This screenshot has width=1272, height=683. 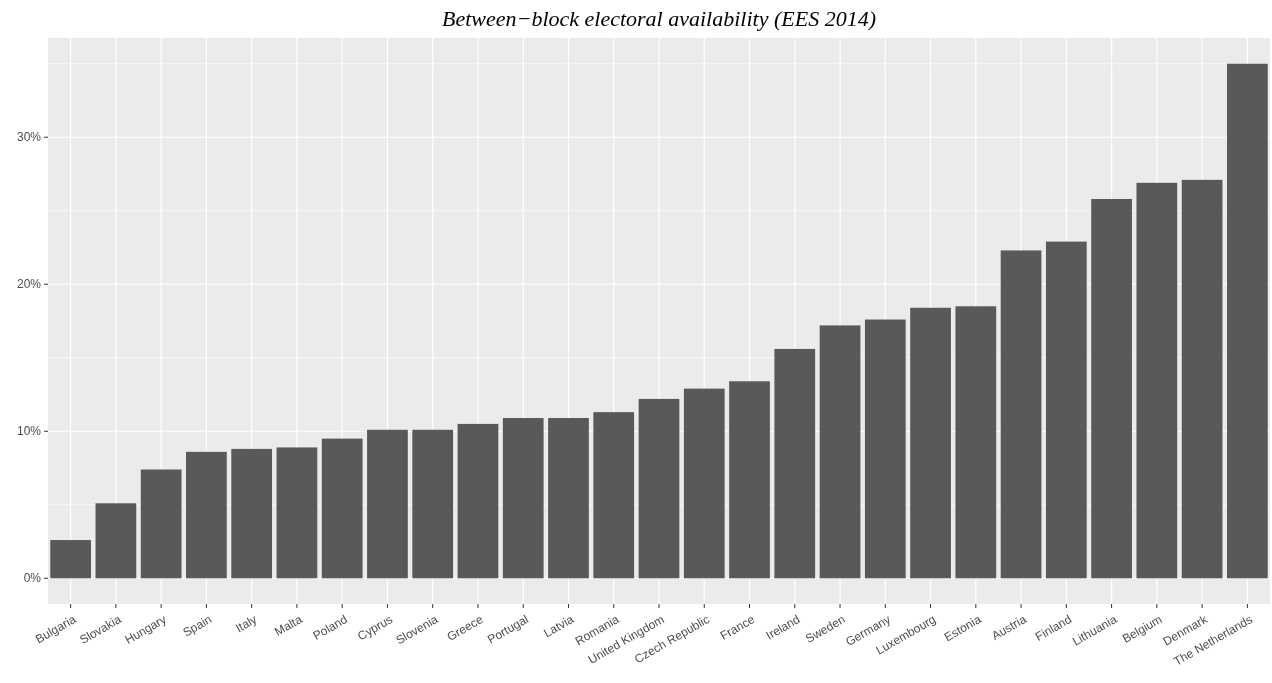 I want to click on y-tick-label: 10%, so click(x=29, y=431).